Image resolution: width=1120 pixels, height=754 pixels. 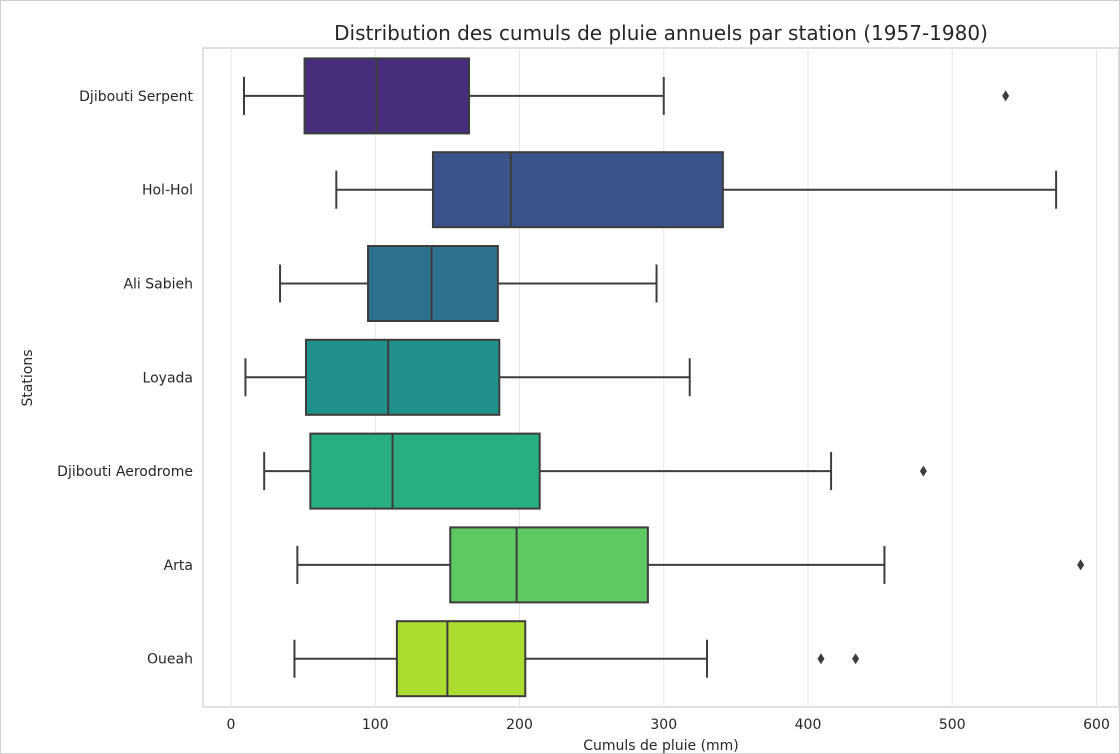 What do you see at coordinates (425, 471) in the screenshot?
I see `box-djibouti-aerodrome` at bounding box center [425, 471].